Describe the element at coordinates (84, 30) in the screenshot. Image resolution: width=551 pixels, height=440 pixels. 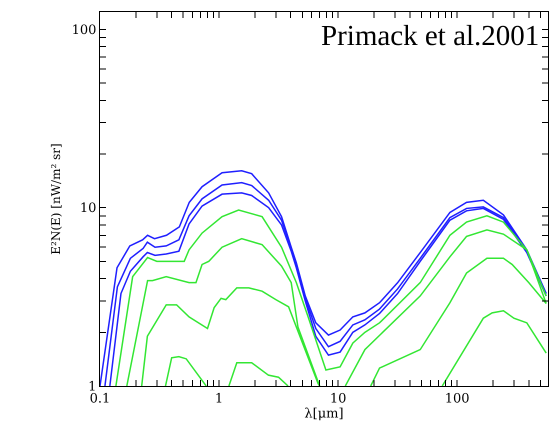
I see `y-tick-label: 100` at that location.